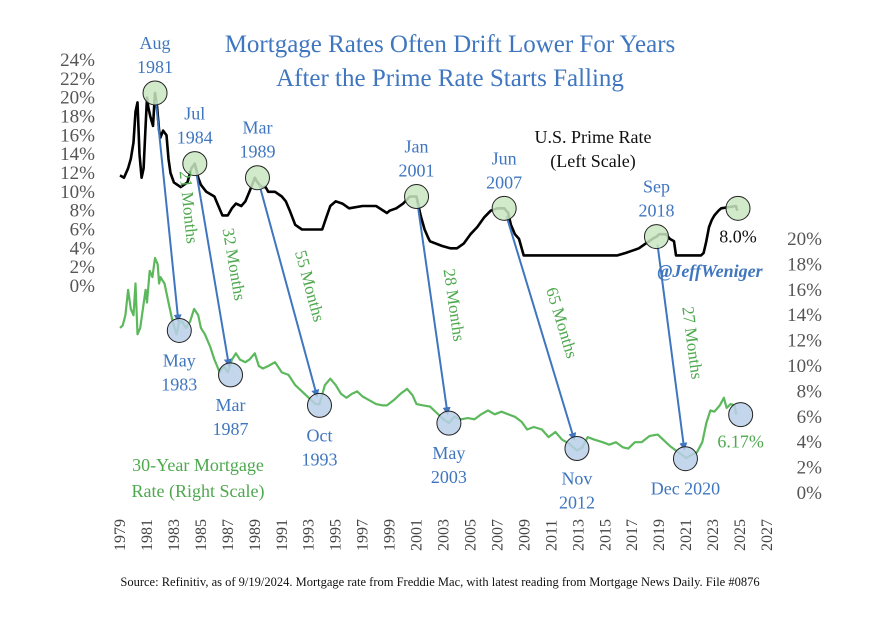  Describe the element at coordinates (685, 489) in the screenshot. I see `mortgage-trough-label: Dec 2020` at that location.